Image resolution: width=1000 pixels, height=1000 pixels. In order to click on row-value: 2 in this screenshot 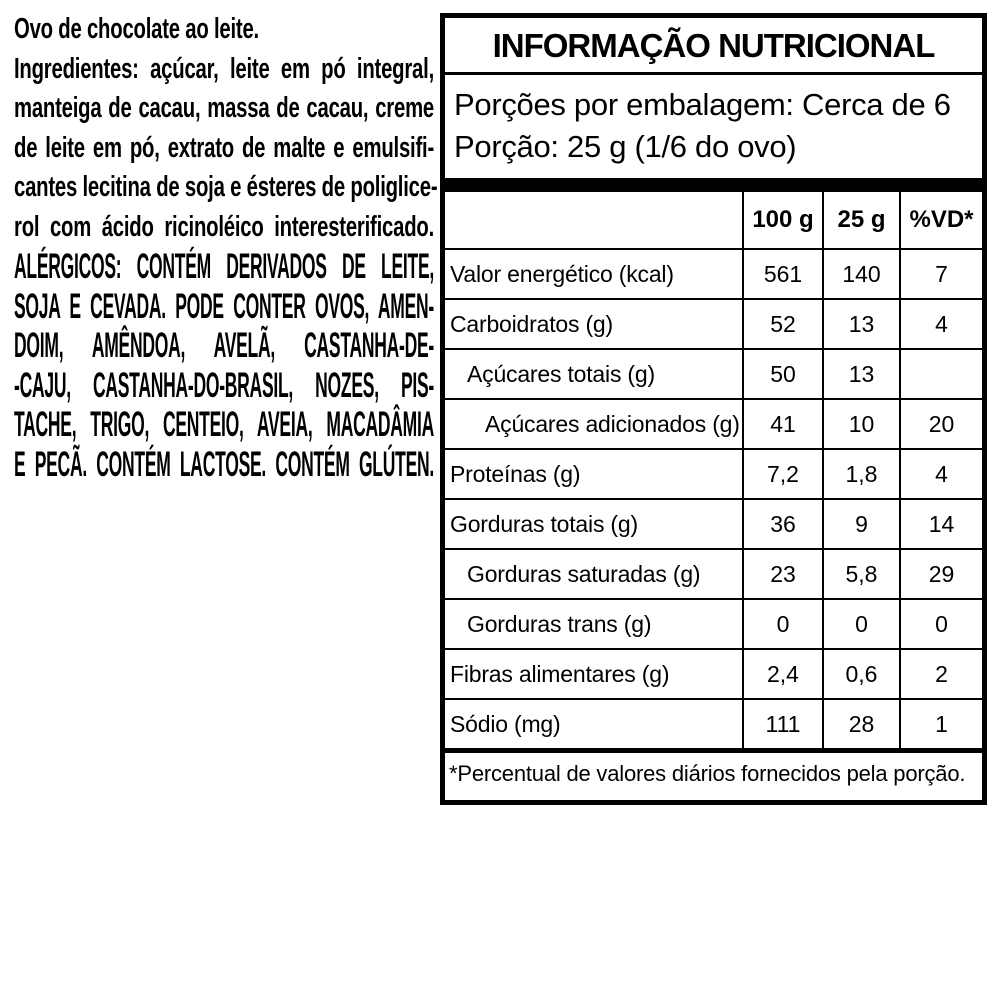, I will do `click(940, 674)`.